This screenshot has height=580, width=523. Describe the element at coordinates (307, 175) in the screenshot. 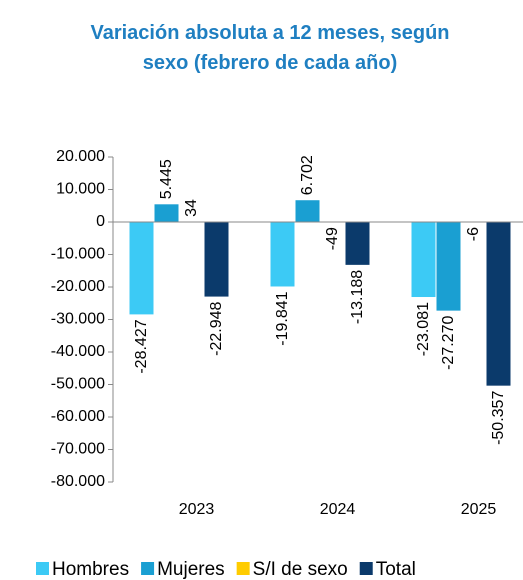

I see `data-label: 6.702` at that location.